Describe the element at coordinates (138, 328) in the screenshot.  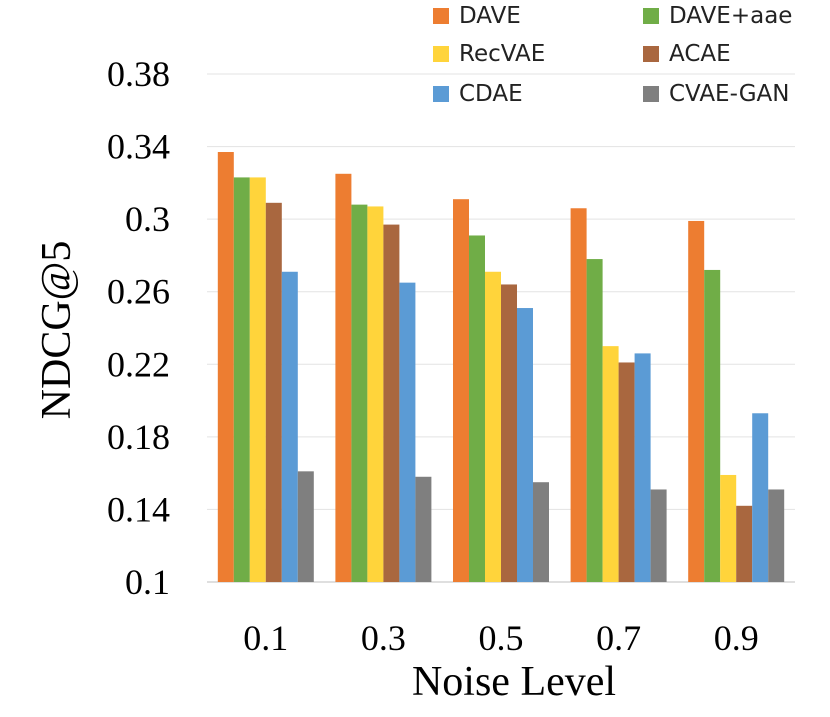
I see `y-tick-labels: 0.1 0.14 0.18 0.22 0.26 0.3 0.34 0.38` at that location.